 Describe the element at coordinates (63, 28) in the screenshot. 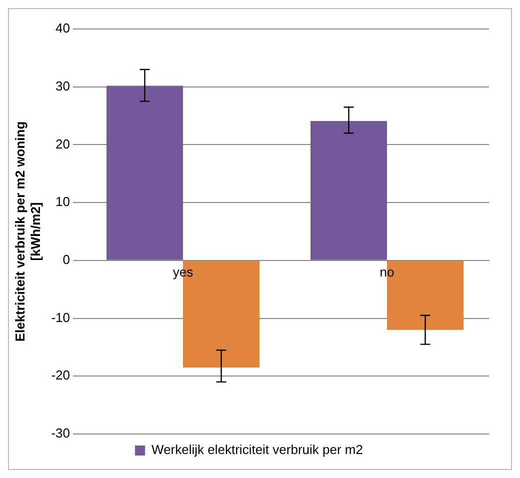

I see `y-tick-label: 40` at that location.